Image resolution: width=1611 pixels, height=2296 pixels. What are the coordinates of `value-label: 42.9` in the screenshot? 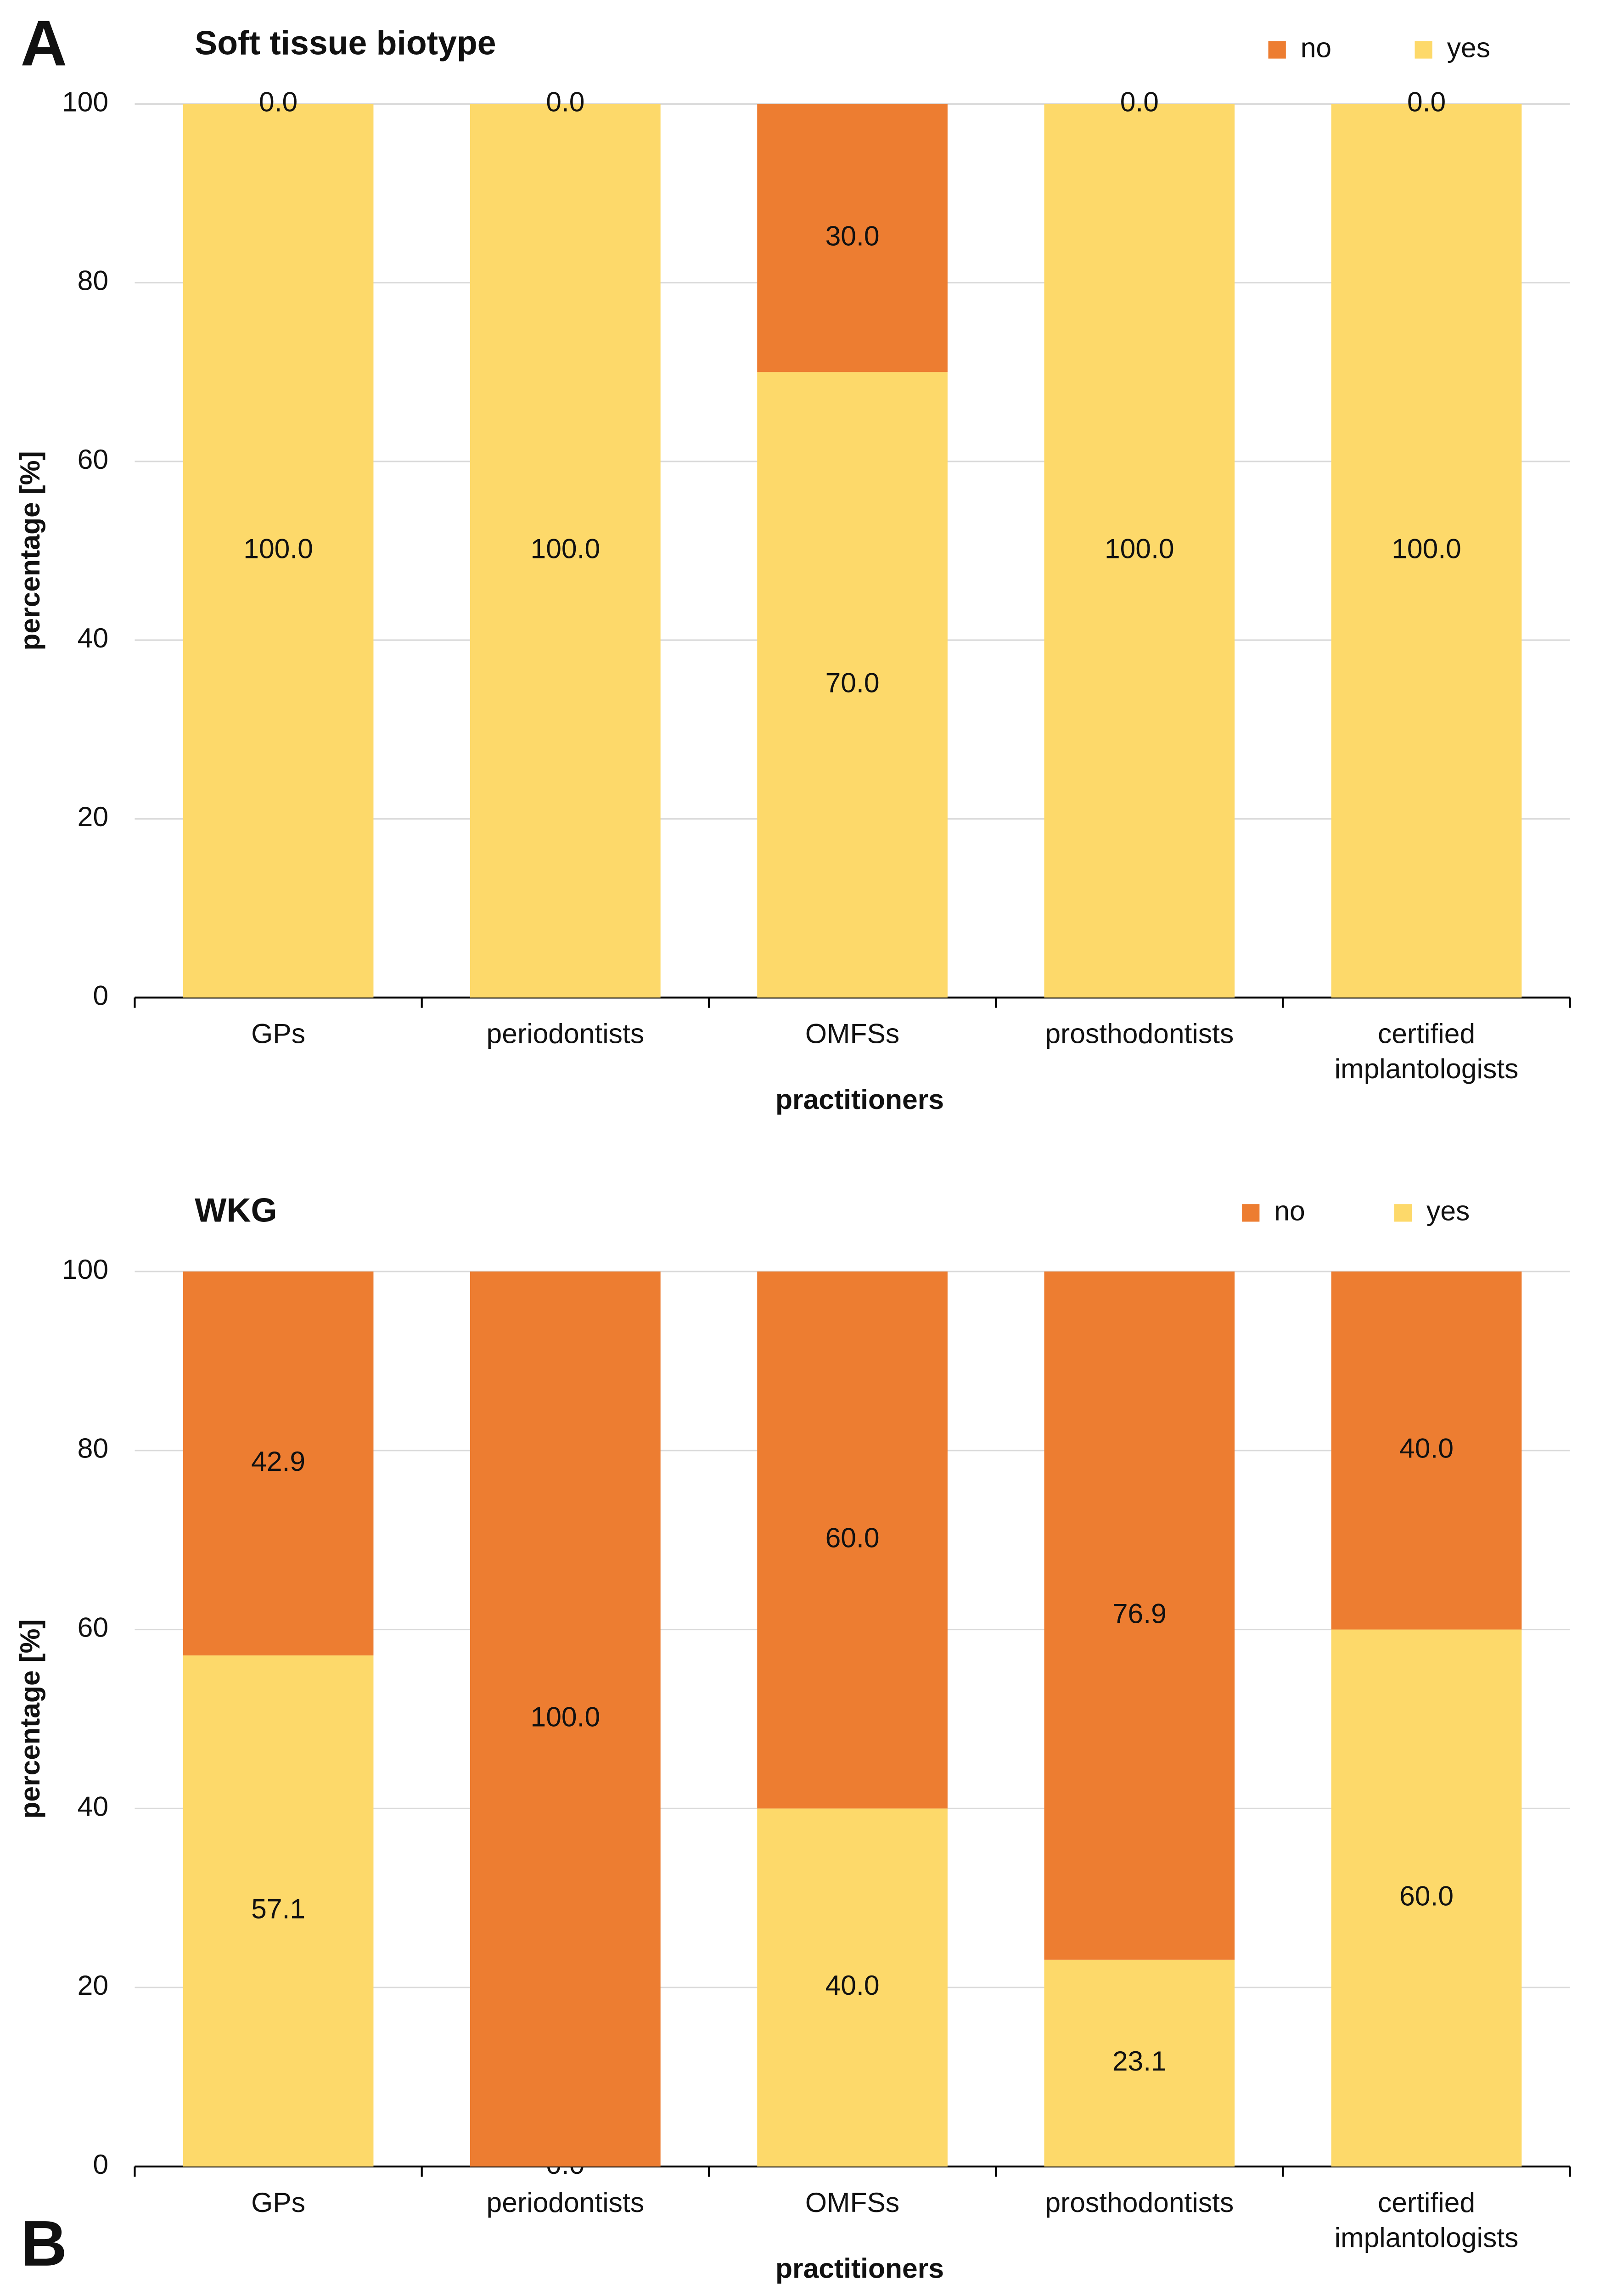 It's located at (278, 1462).